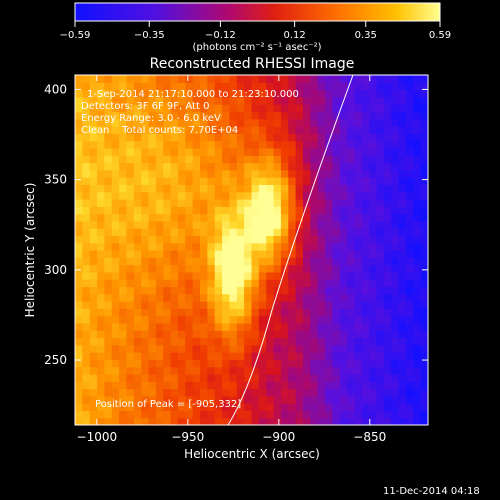  I want to click on x-tick-label: −900, so click(278, 437).